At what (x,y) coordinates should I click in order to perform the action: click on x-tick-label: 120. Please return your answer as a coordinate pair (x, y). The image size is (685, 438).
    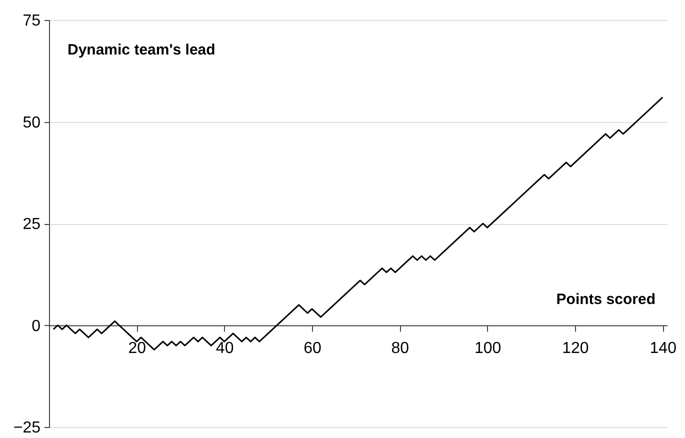
    Looking at the image, I should click on (575, 348).